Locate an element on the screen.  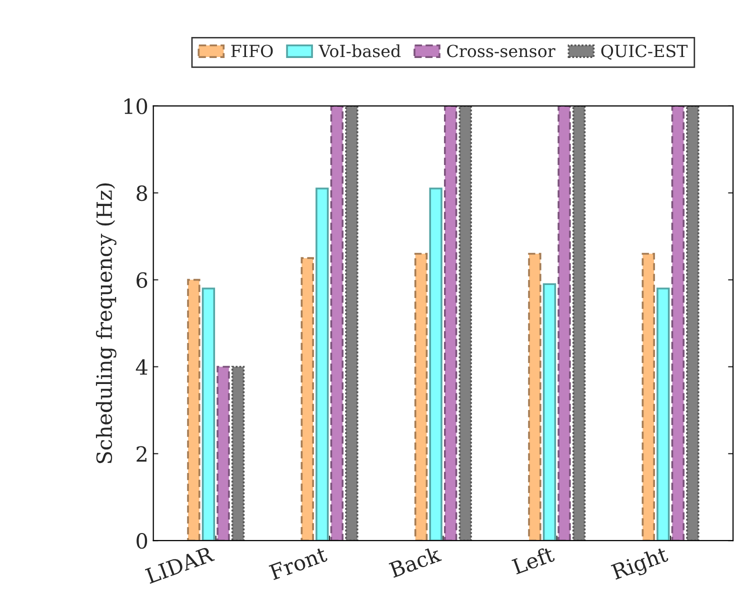
y-tick-label: 6 is located at coordinates (142, 280).